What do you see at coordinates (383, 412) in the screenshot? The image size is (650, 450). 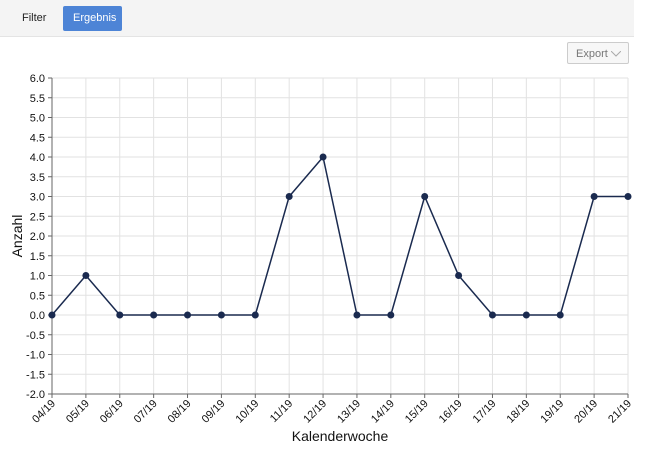 I see `x-tick-label: 14/19` at bounding box center [383, 412].